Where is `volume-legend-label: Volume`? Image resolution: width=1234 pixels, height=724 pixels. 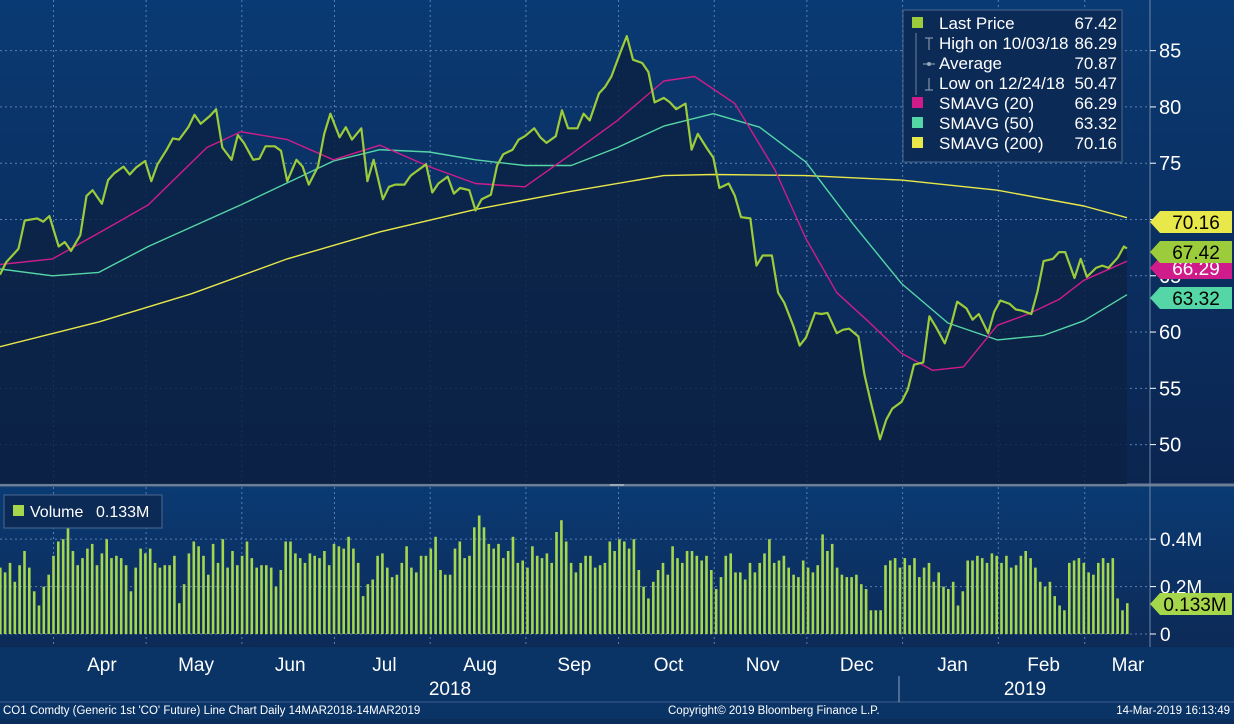 volume-legend-label: Volume is located at coordinates (56, 512).